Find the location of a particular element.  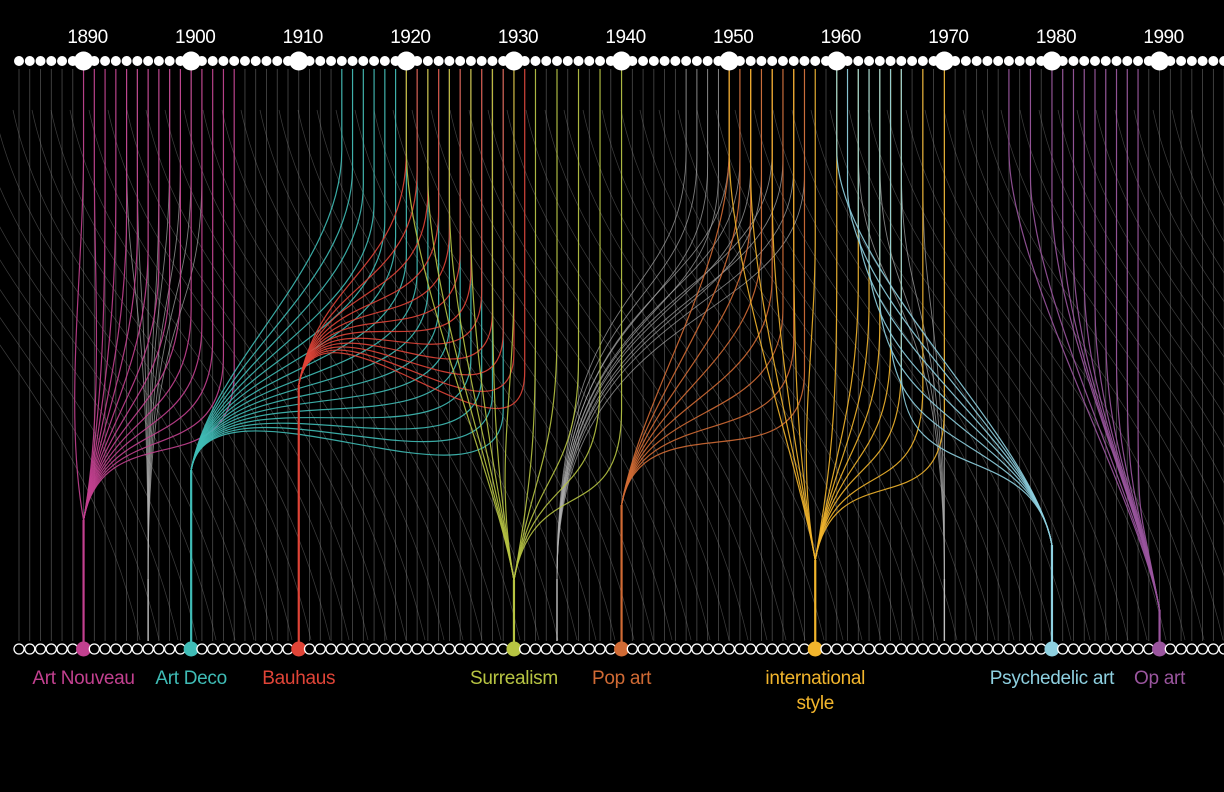

top-year-dots is located at coordinates (619, 61).